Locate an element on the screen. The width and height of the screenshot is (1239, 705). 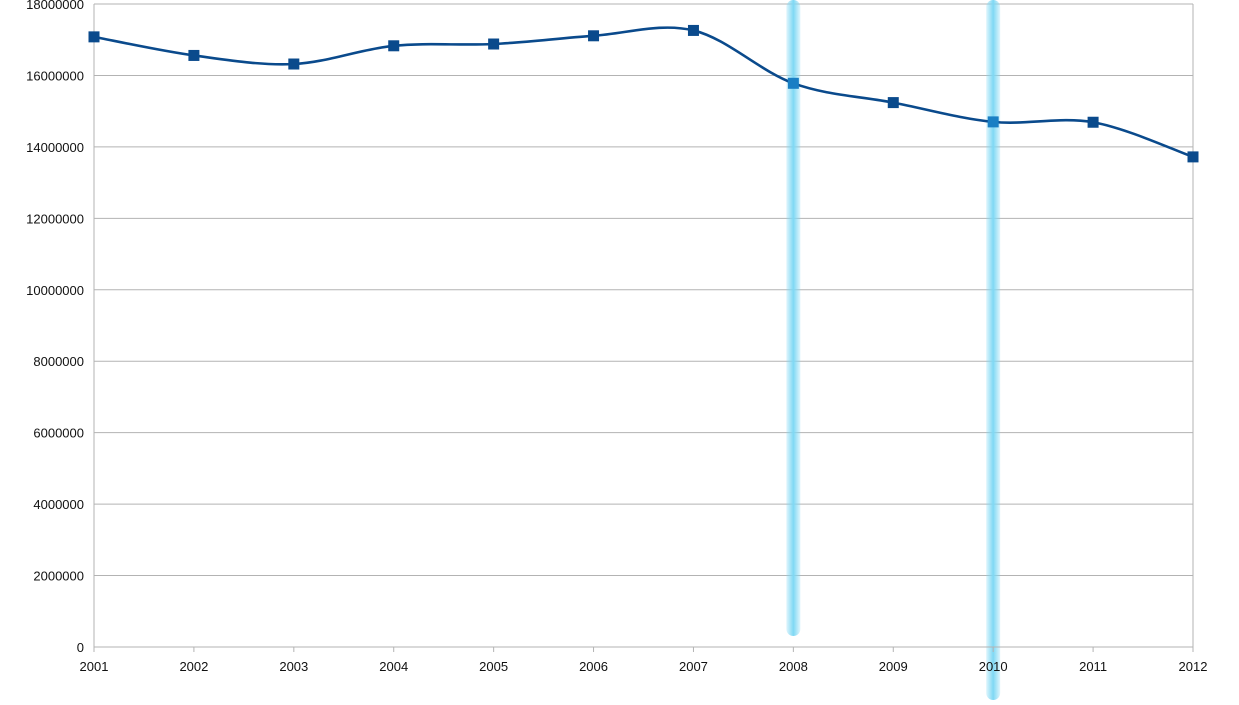
x-tick-label: 2012 is located at coordinates (1193, 666).